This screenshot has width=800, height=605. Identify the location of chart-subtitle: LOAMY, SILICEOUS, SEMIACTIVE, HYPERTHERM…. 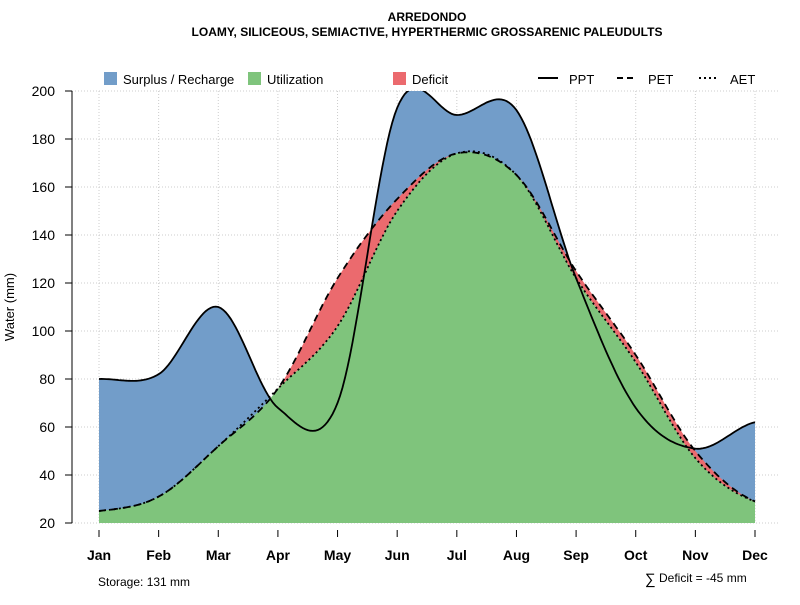
(427, 32).